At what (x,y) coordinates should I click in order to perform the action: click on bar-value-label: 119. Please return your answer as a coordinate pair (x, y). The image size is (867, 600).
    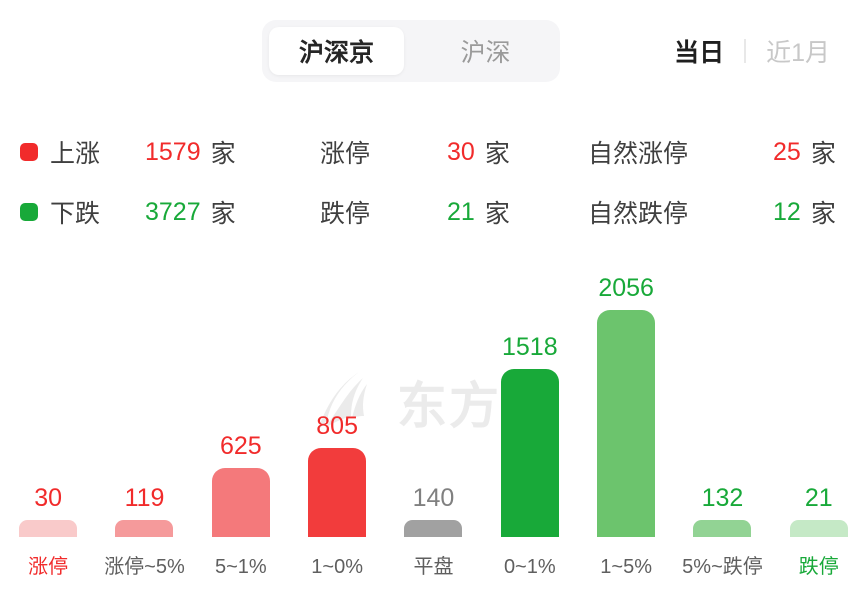
    Looking at the image, I should click on (144, 498).